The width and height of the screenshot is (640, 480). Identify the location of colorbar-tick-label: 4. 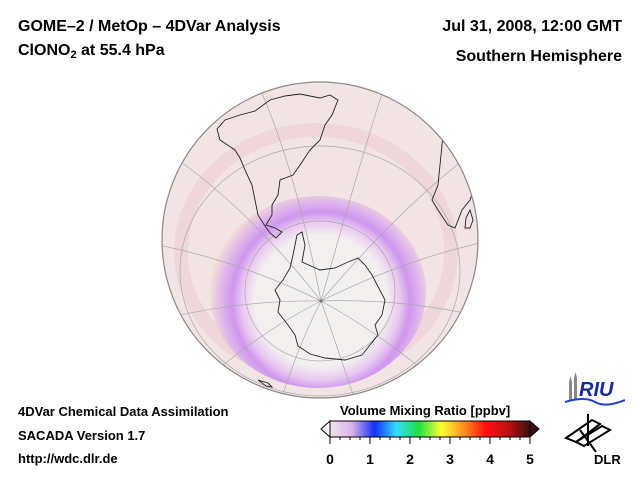
(490, 459).